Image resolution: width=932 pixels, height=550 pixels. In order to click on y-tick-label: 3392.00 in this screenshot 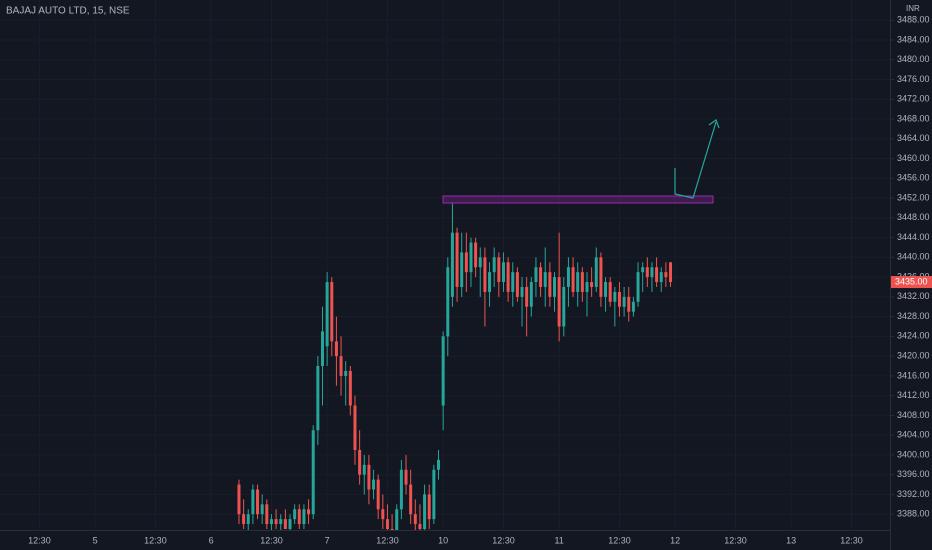, I will do `click(913, 494)`.